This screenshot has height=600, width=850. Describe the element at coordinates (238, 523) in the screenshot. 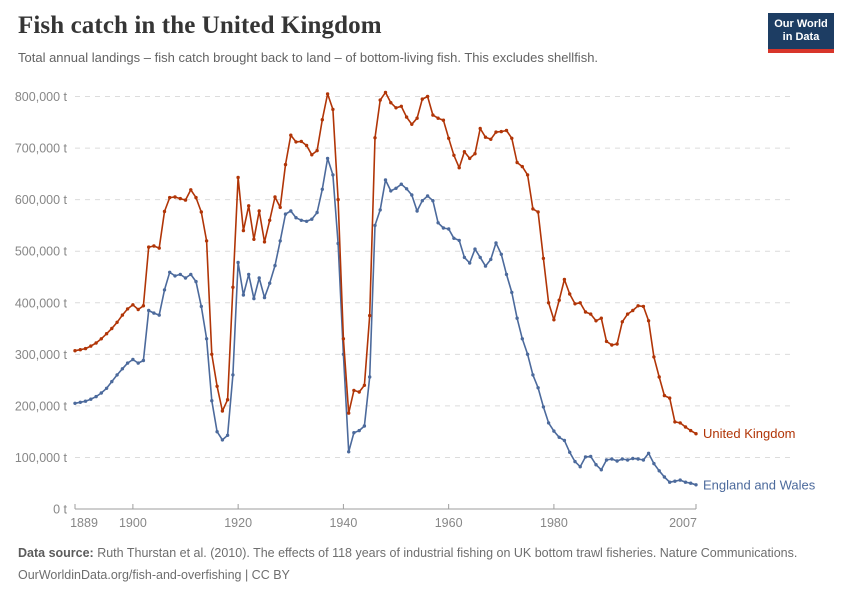

I see `x-tick-label: 1920` at that location.